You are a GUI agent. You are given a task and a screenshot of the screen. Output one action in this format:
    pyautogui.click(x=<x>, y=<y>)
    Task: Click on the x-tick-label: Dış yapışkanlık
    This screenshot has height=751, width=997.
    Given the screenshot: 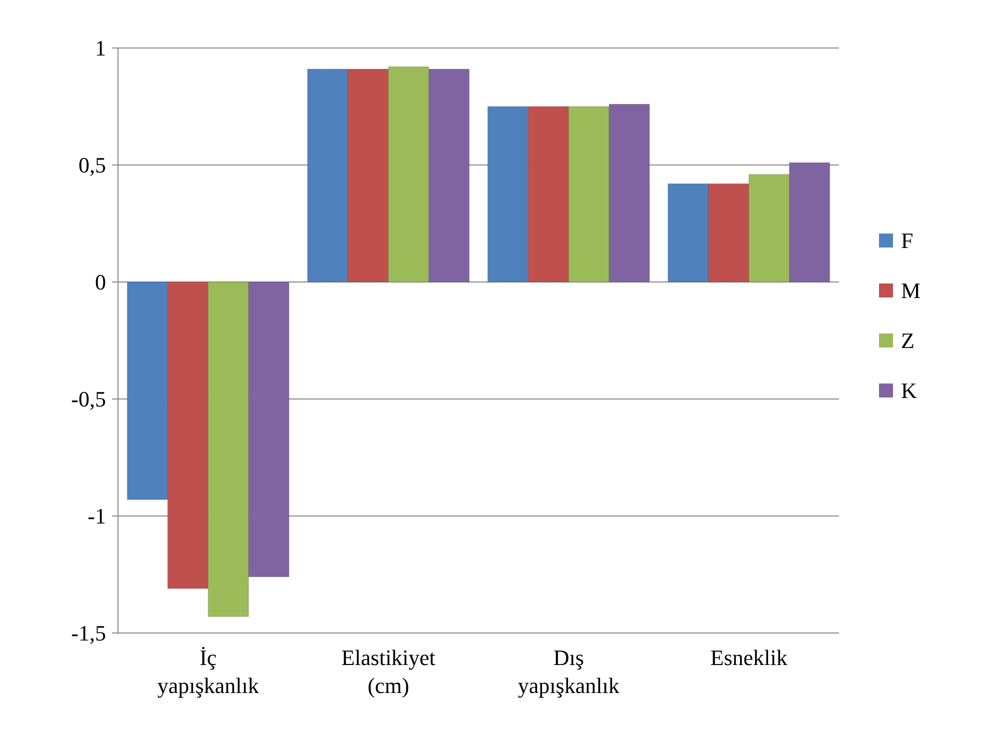 What is the action you would take?
    pyautogui.click(x=569, y=671)
    